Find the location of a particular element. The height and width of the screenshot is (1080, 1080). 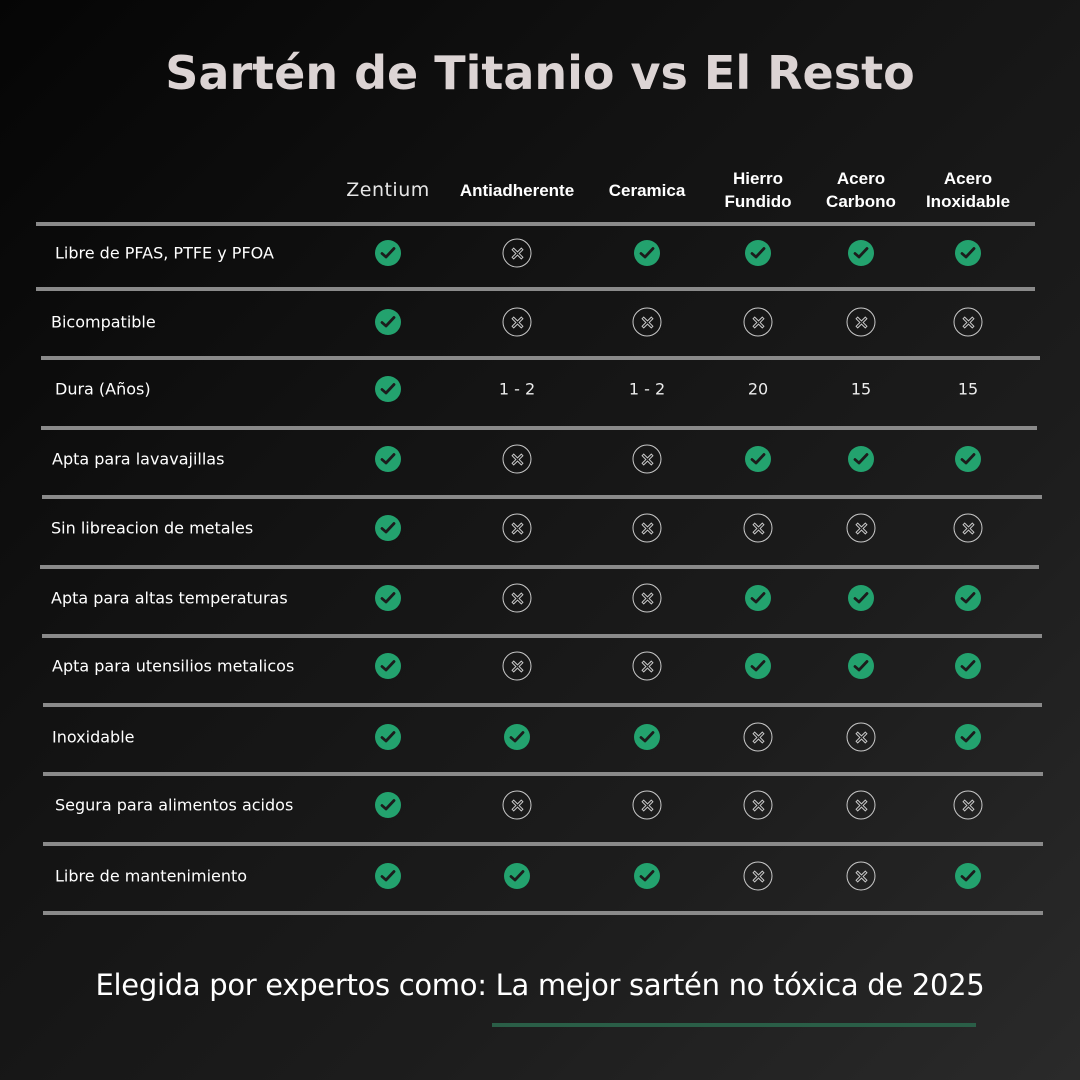

cell-value: 20 is located at coordinates (758, 389).